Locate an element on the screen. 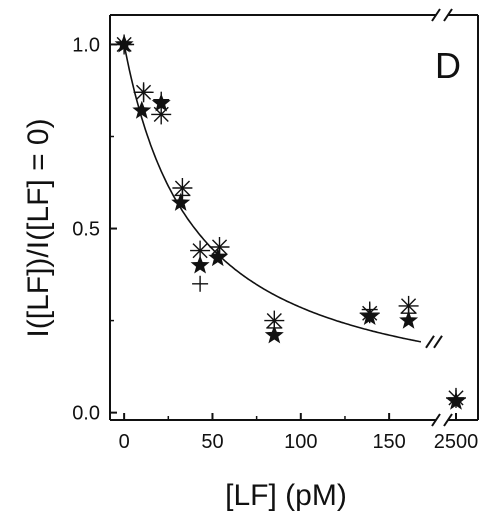  x-tick-label: 0 is located at coordinates (124, 442).